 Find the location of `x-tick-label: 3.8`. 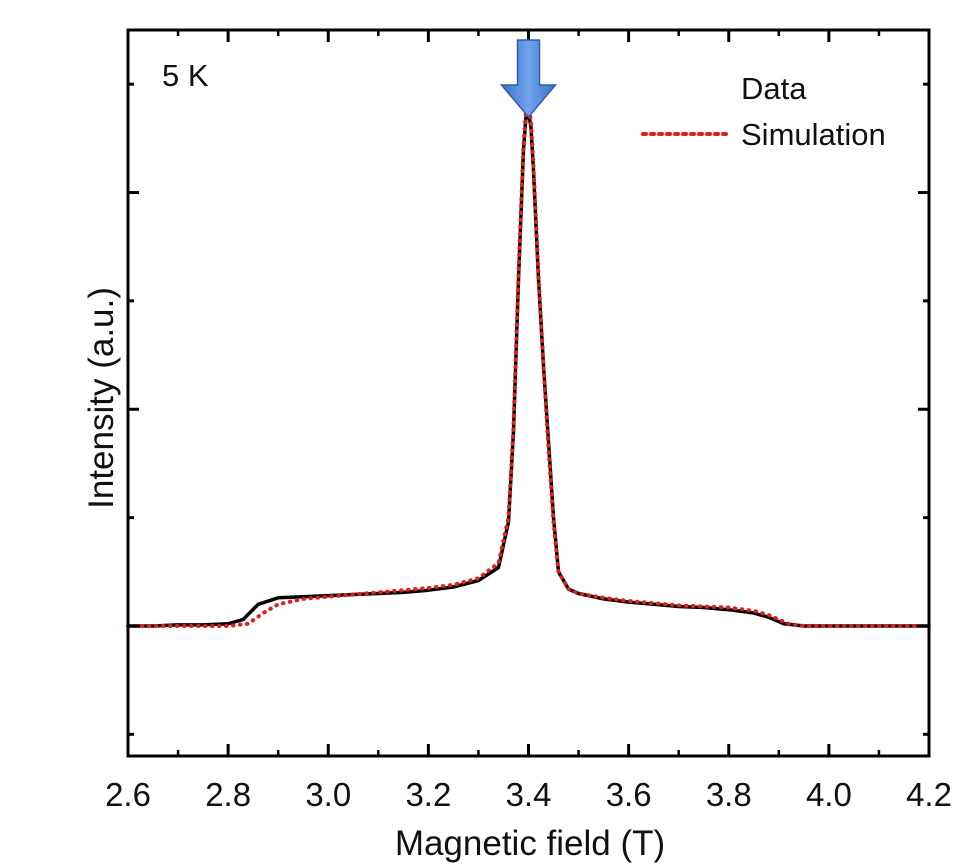

x-tick-label: 3.8 is located at coordinates (729, 794).